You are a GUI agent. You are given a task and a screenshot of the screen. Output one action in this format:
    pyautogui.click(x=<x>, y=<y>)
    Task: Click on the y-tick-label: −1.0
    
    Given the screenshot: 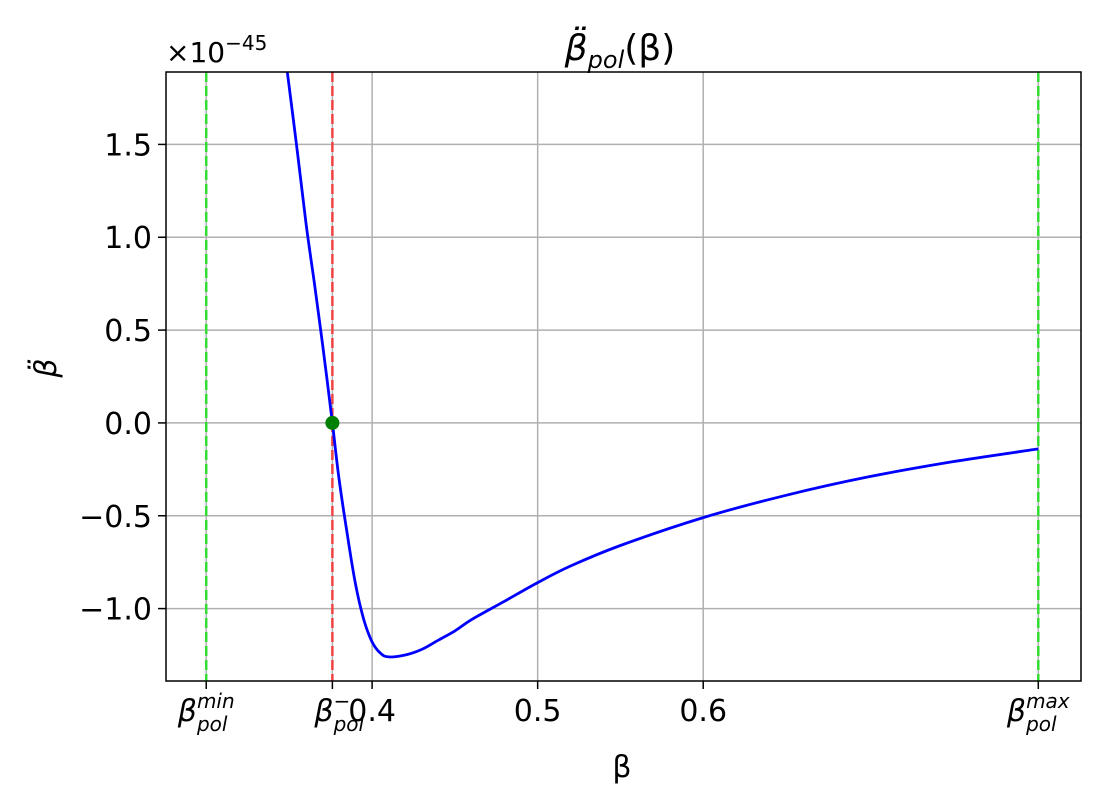 What is the action you would take?
    pyautogui.click(x=115, y=610)
    